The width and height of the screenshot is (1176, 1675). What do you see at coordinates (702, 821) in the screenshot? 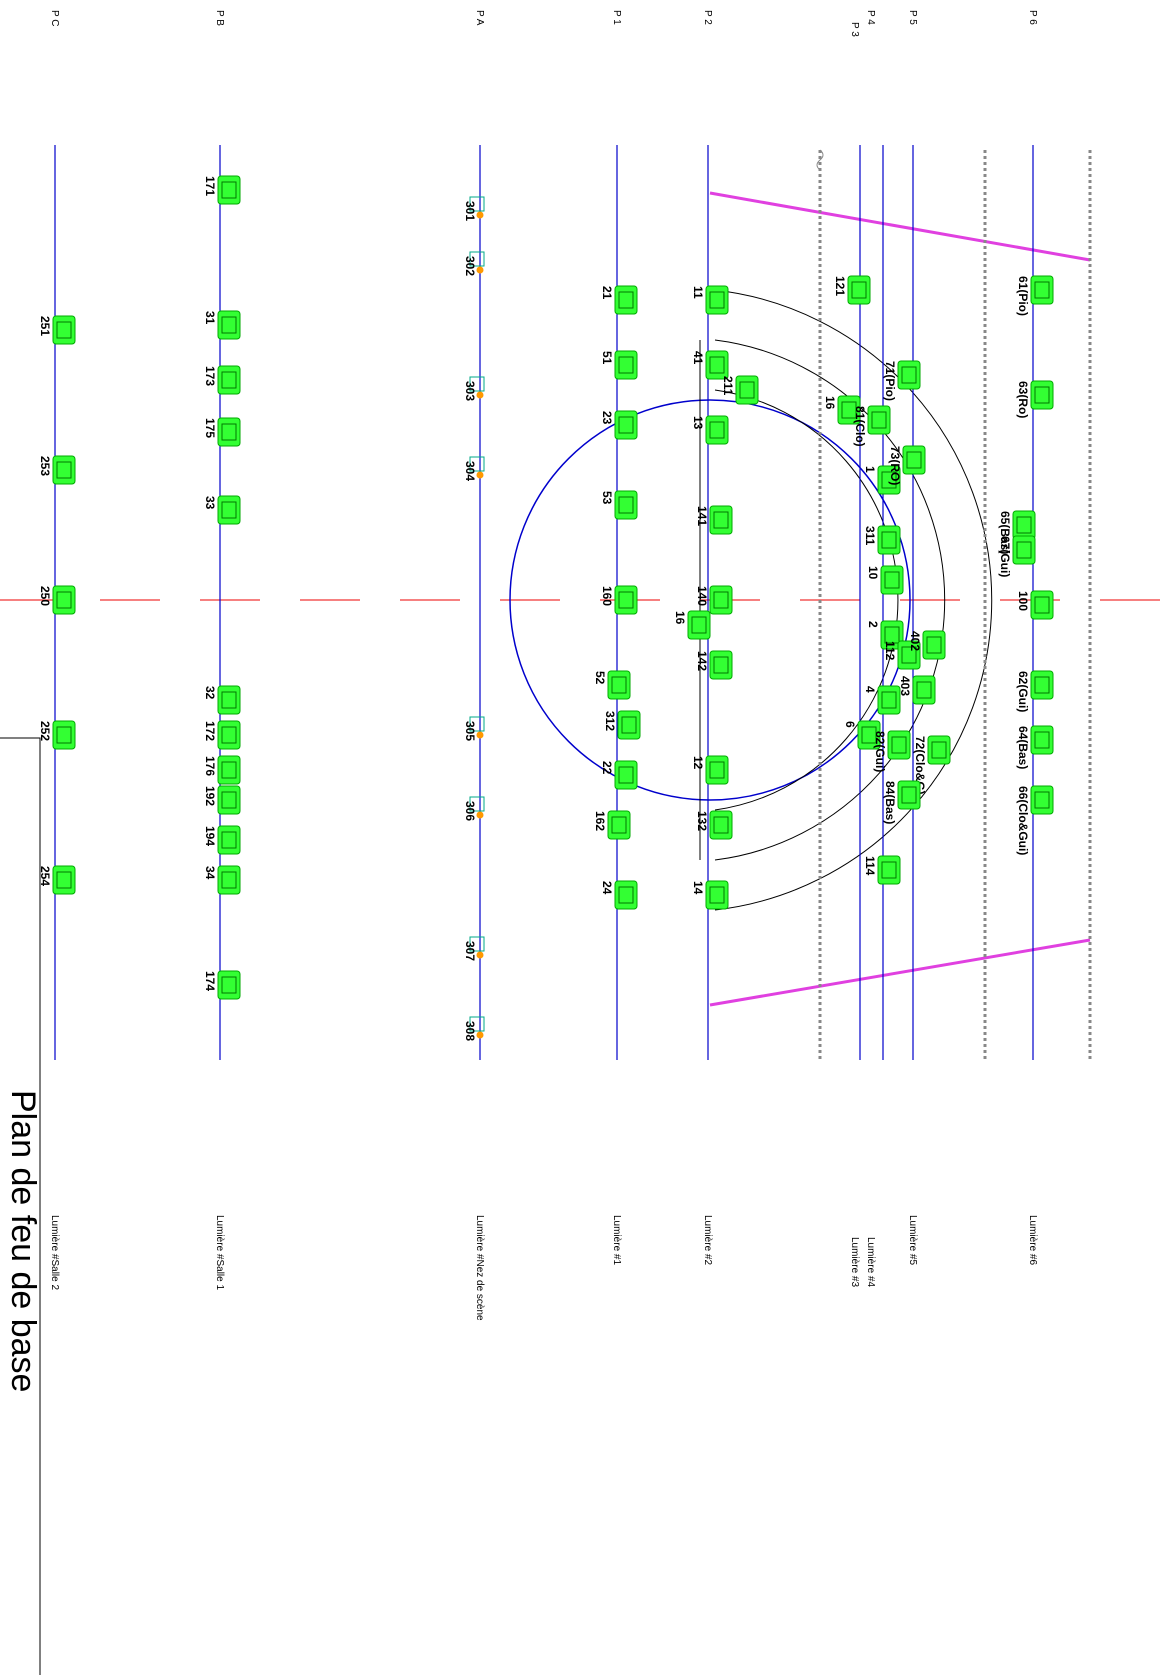
I see `fixture-number: 132` at bounding box center [702, 821].